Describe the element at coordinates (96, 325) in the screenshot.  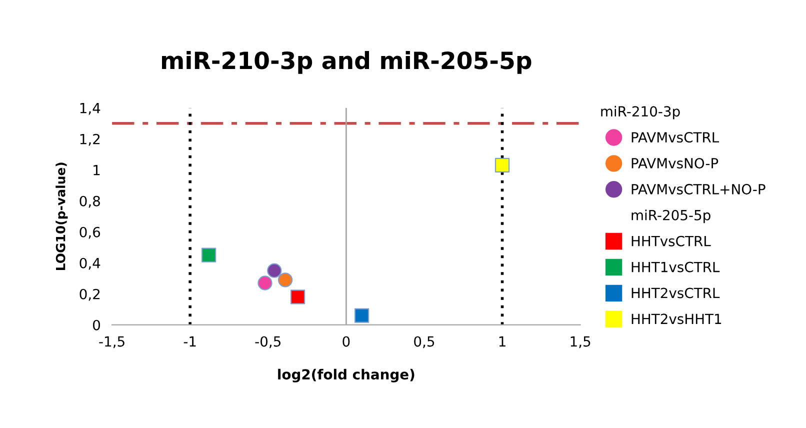
I see `y-tick-label: 0` at that location.